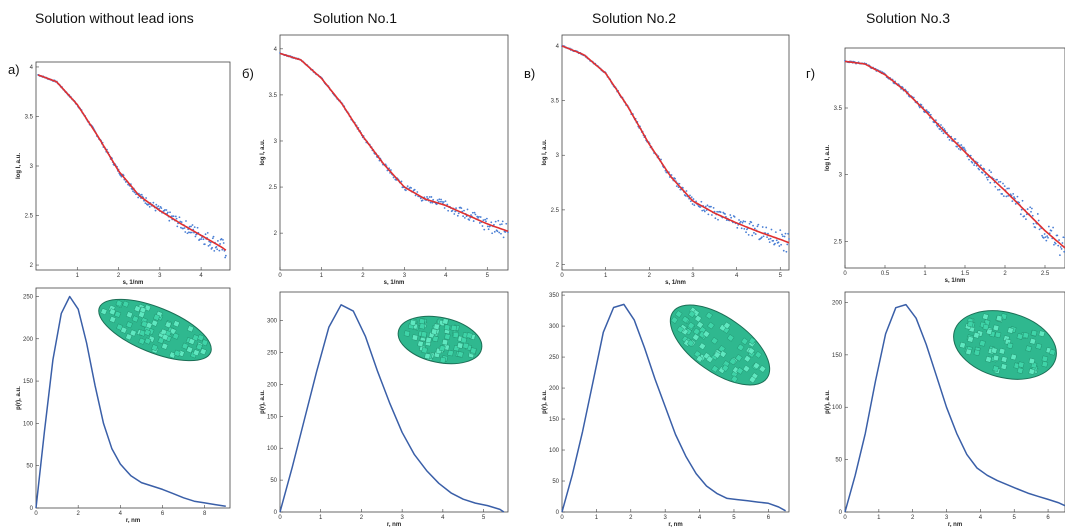  I want to click on plot-frame, so click(394, 402).